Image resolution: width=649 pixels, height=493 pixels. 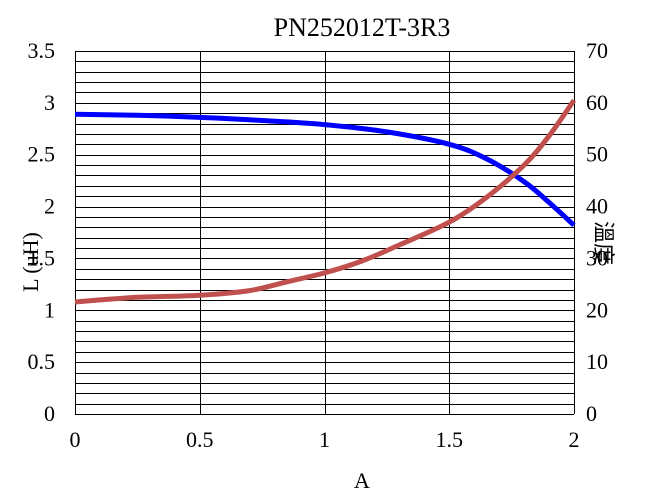 I want to click on y-tick-label-right: 20, so click(x=597, y=309).